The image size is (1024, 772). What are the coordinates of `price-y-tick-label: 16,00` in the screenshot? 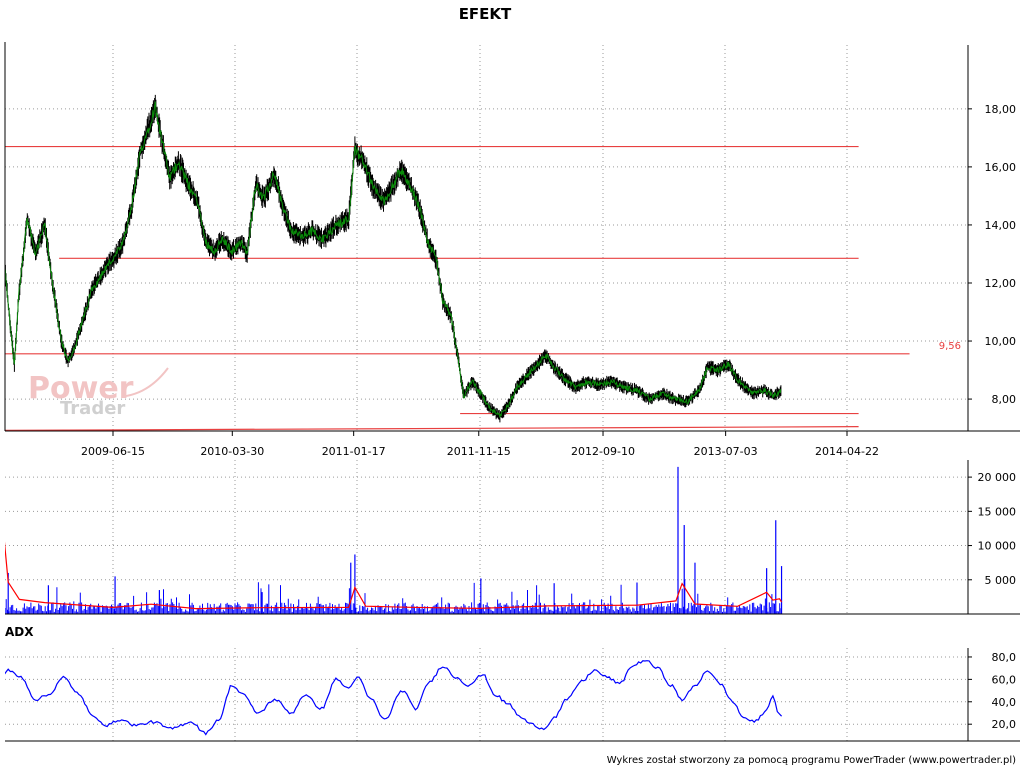 It's located at (1001, 167).